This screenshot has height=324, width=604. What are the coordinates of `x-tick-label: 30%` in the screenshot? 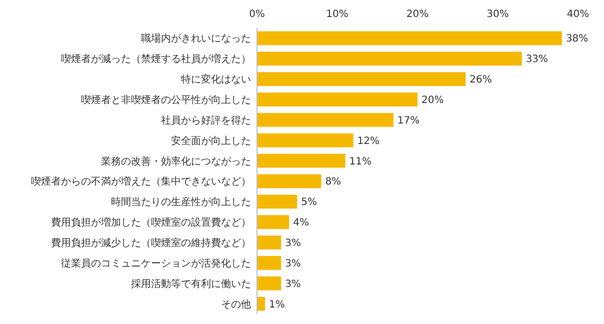 It's located at (497, 14).